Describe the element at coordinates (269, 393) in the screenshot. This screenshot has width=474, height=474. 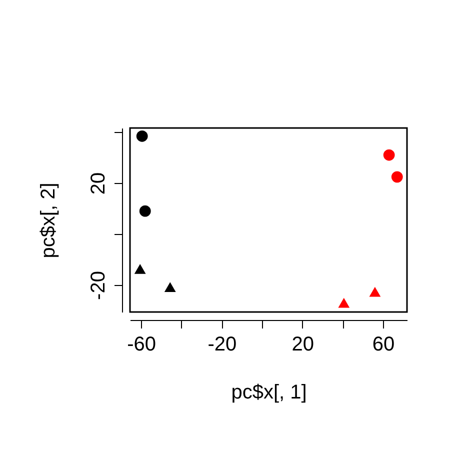
I see `x-axis-title: pc$x[, 1]` at that location.